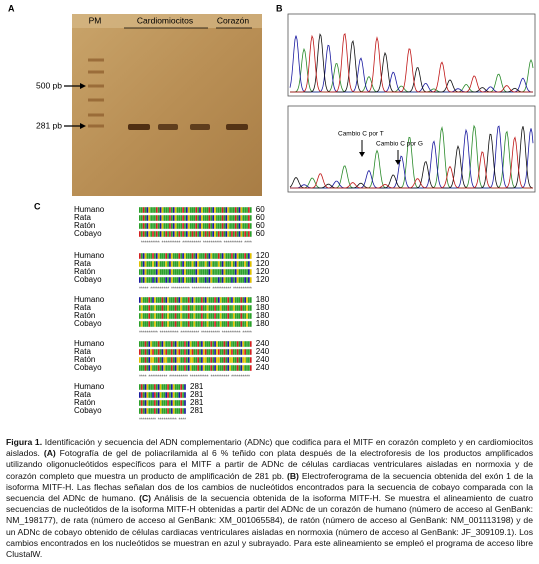  What do you see at coordinates (197, 394) in the screenshot?
I see `sequence-position: 281` at bounding box center [197, 394].